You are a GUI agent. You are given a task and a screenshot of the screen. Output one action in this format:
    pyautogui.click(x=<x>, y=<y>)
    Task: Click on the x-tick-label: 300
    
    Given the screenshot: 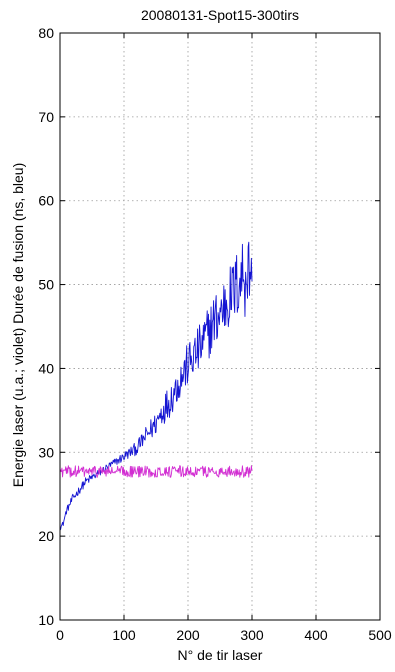 What is the action you would take?
    pyautogui.click(x=252, y=635)
    